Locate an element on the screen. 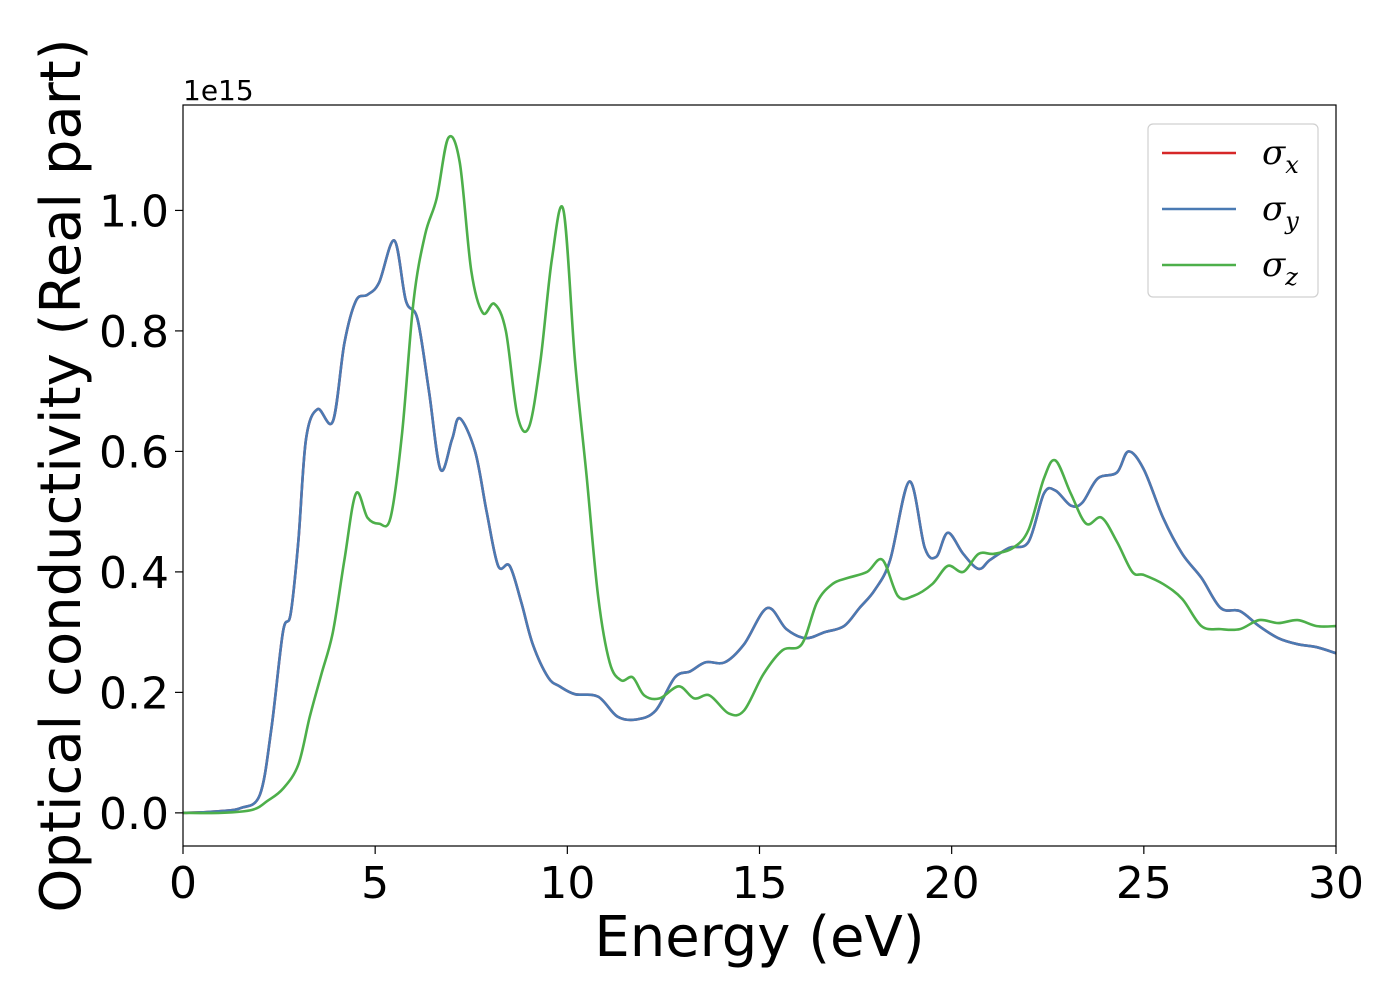  legend-label-sigma-z: σz is located at coordinates (1280, 268).